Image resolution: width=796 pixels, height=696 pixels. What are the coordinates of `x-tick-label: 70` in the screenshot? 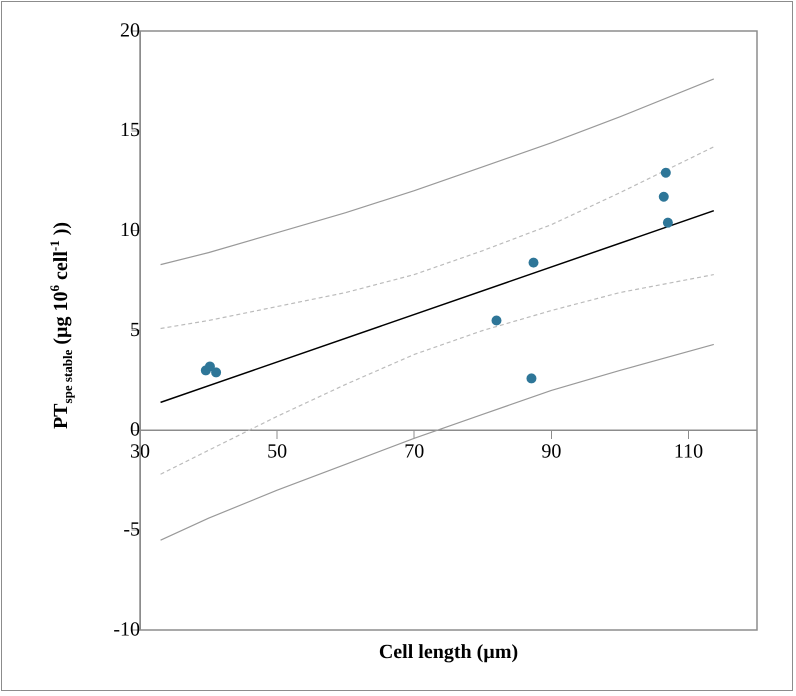 It's located at (414, 451).